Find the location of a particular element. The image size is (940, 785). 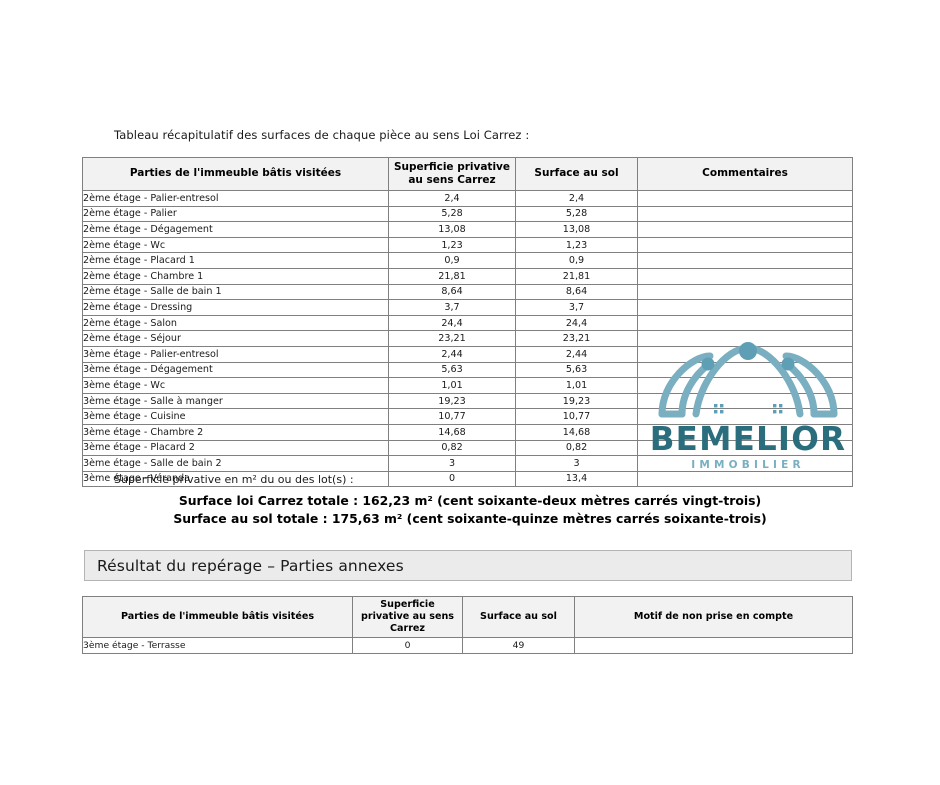

cell-room-label: 2ème étage - Placard 1 is located at coordinates (235, 260).